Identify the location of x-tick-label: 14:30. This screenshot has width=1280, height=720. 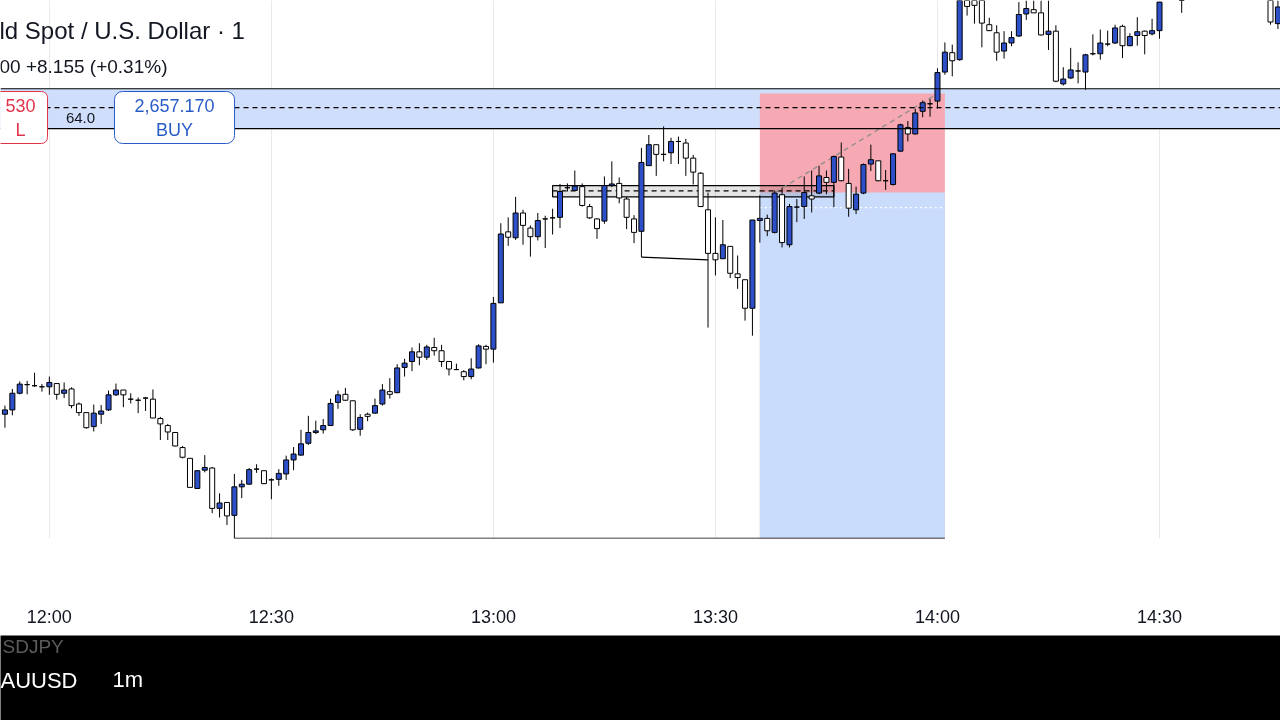
(1159, 616).